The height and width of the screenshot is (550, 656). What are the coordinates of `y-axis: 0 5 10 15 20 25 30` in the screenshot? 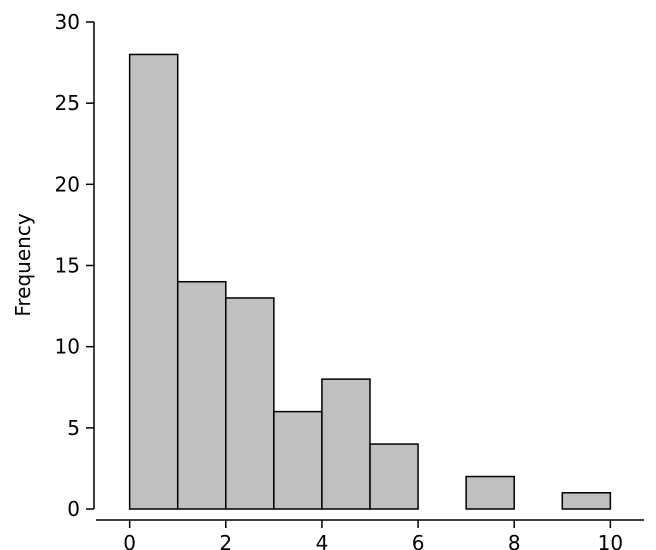 It's located at (75, 265).